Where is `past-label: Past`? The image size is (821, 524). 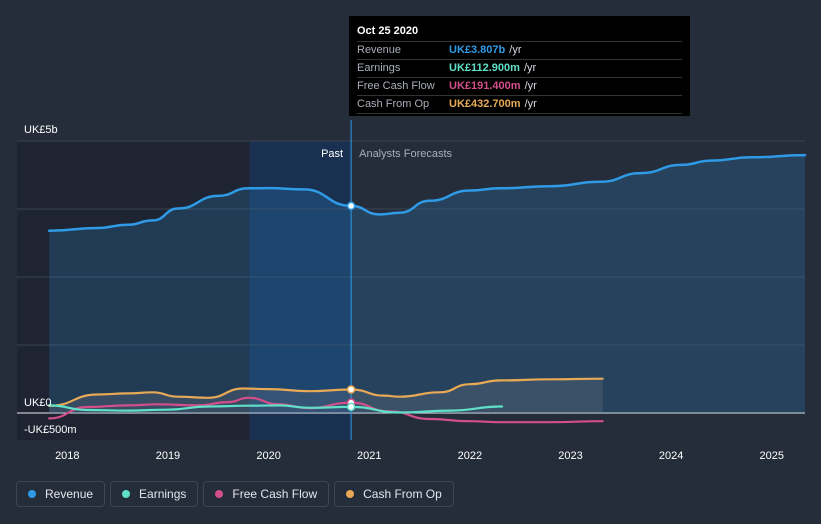 past-label: Past is located at coordinates (332, 154).